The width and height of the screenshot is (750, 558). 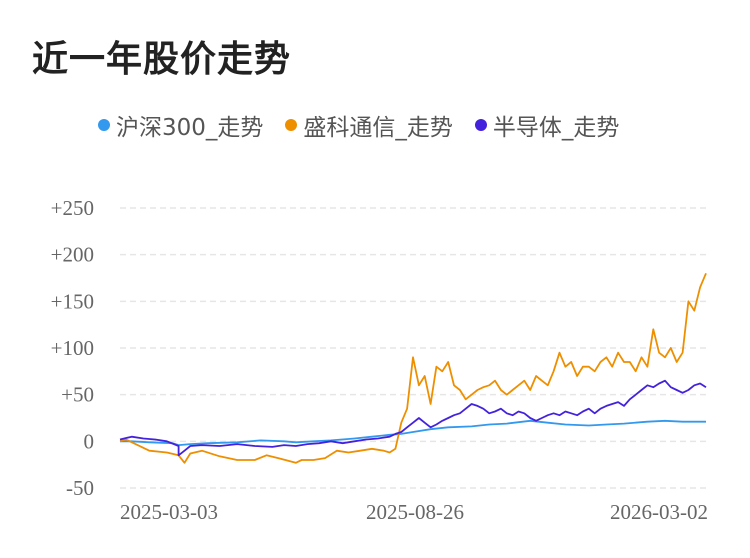 I want to click on legend-dot-semiconductor, so click(x=480, y=125).